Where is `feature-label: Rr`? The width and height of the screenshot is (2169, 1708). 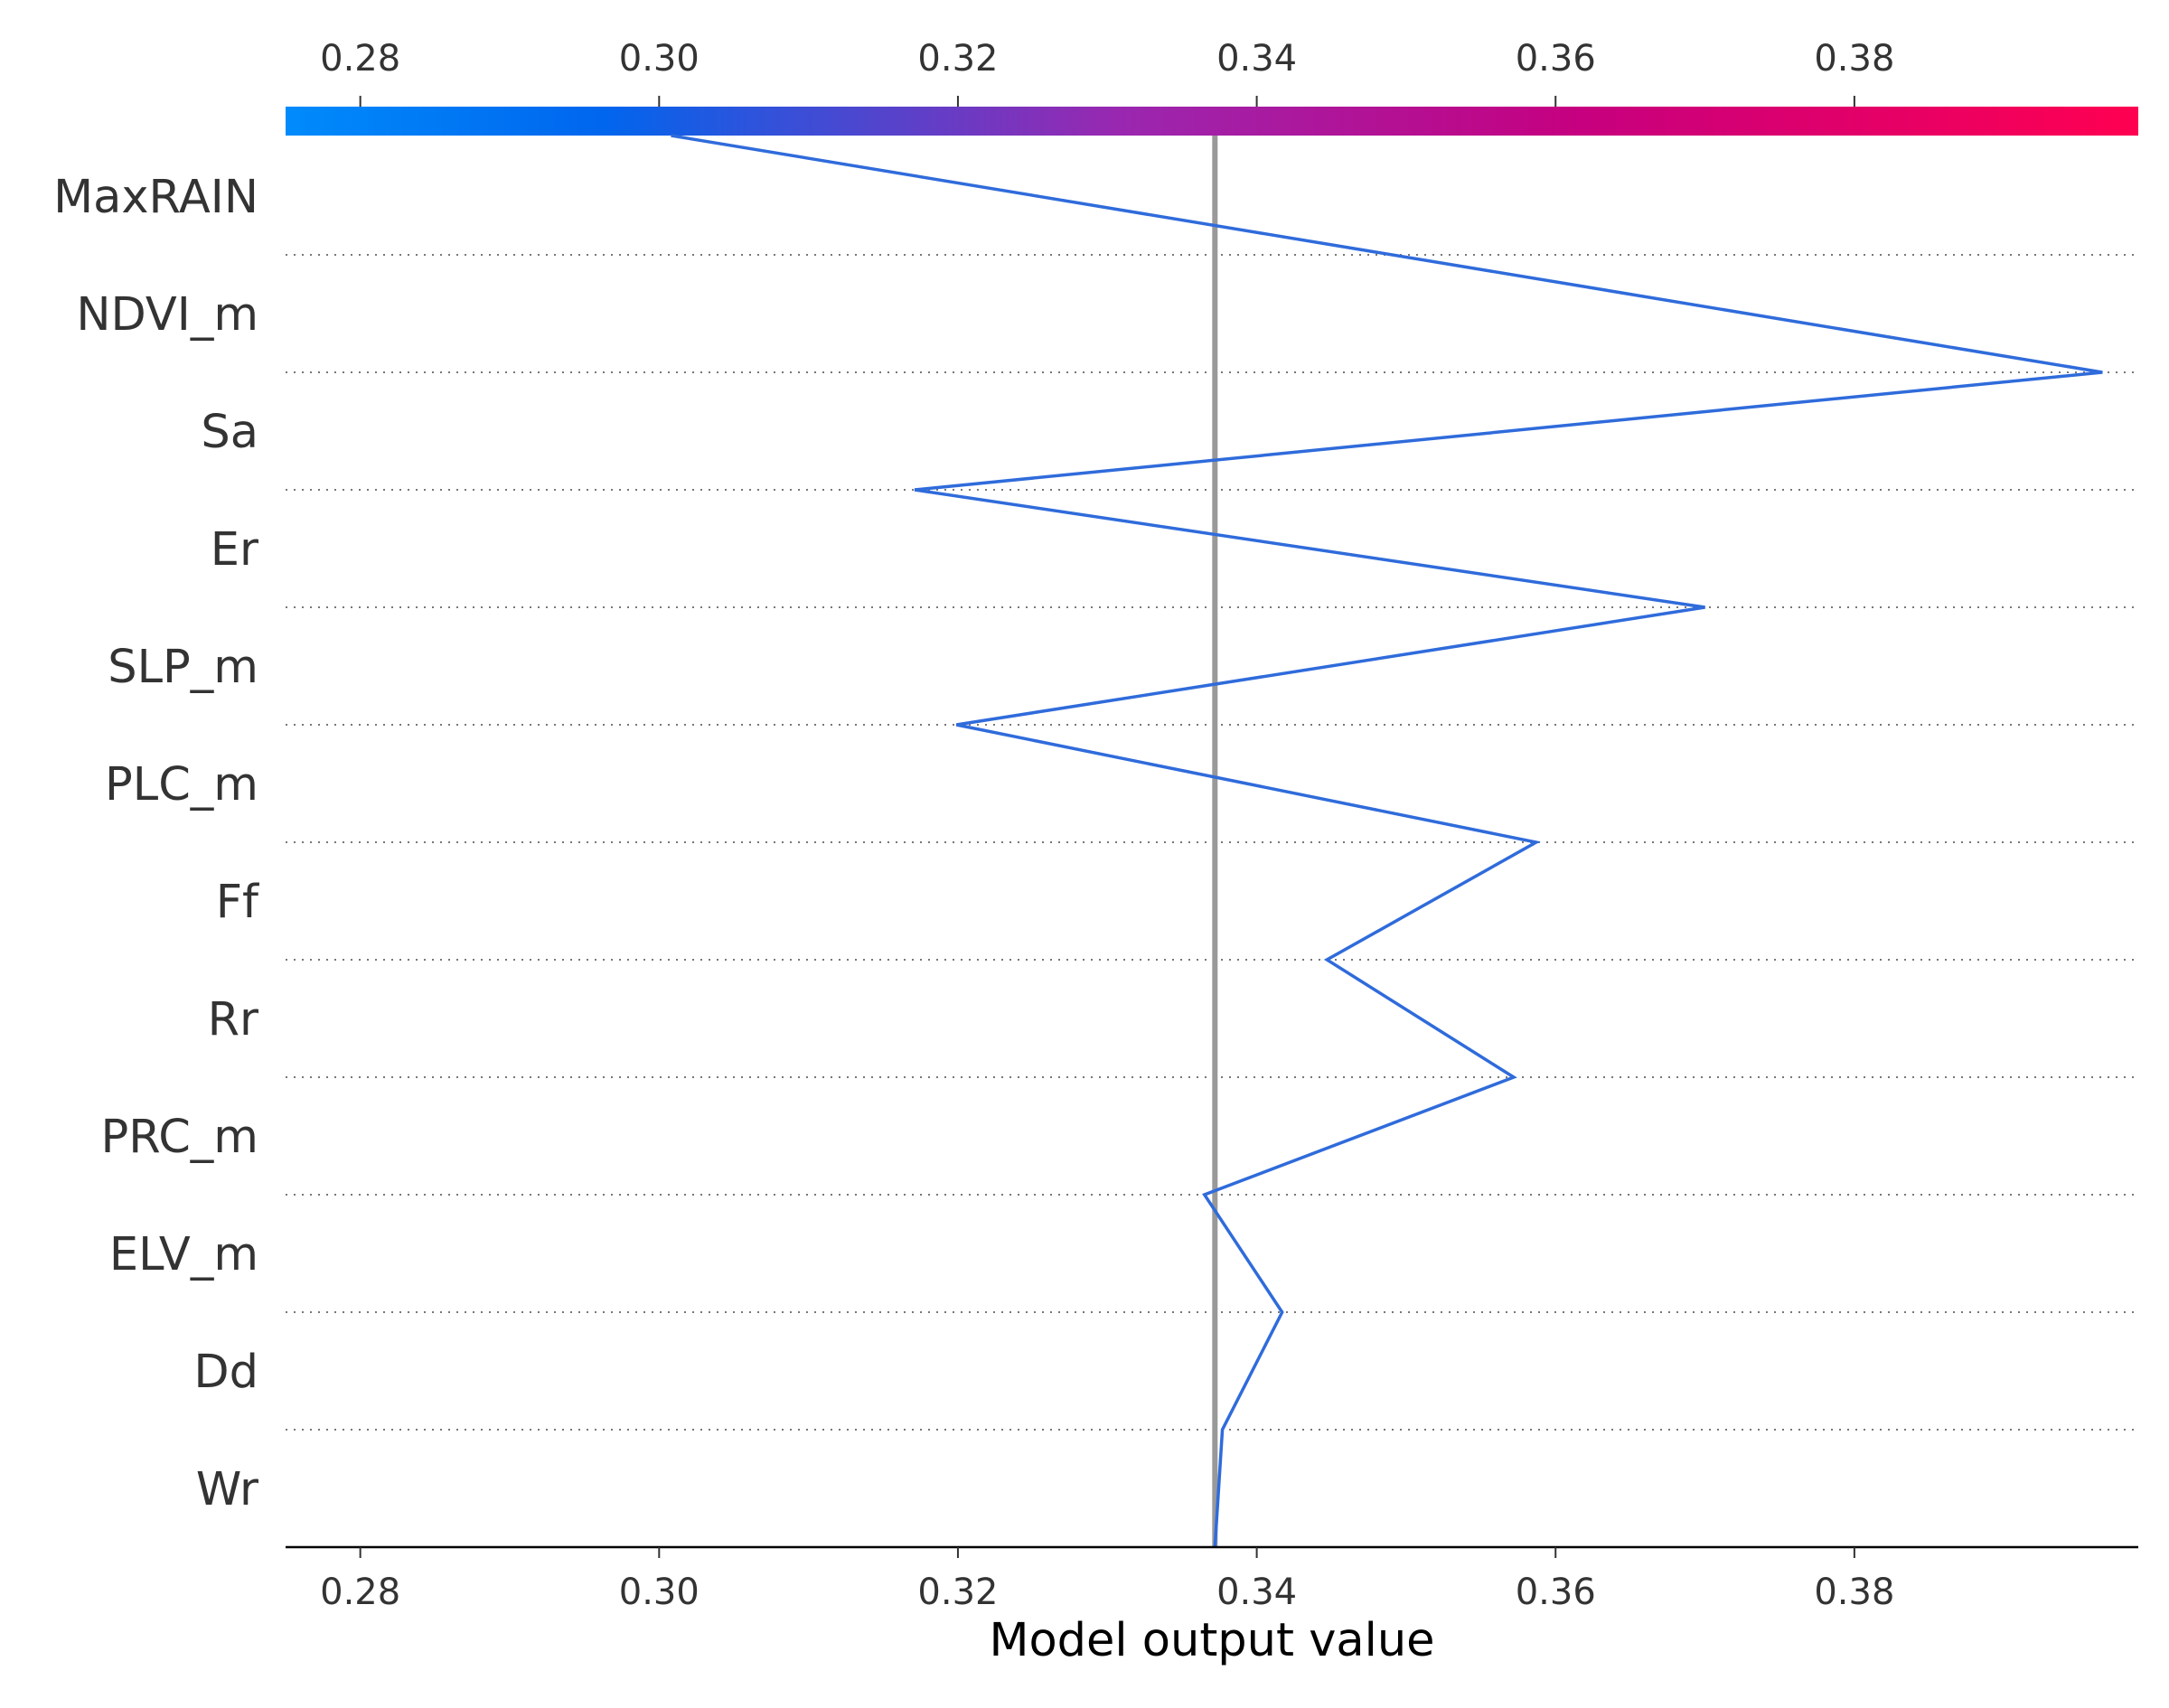
feature-label: Rr is located at coordinates (233, 1019).